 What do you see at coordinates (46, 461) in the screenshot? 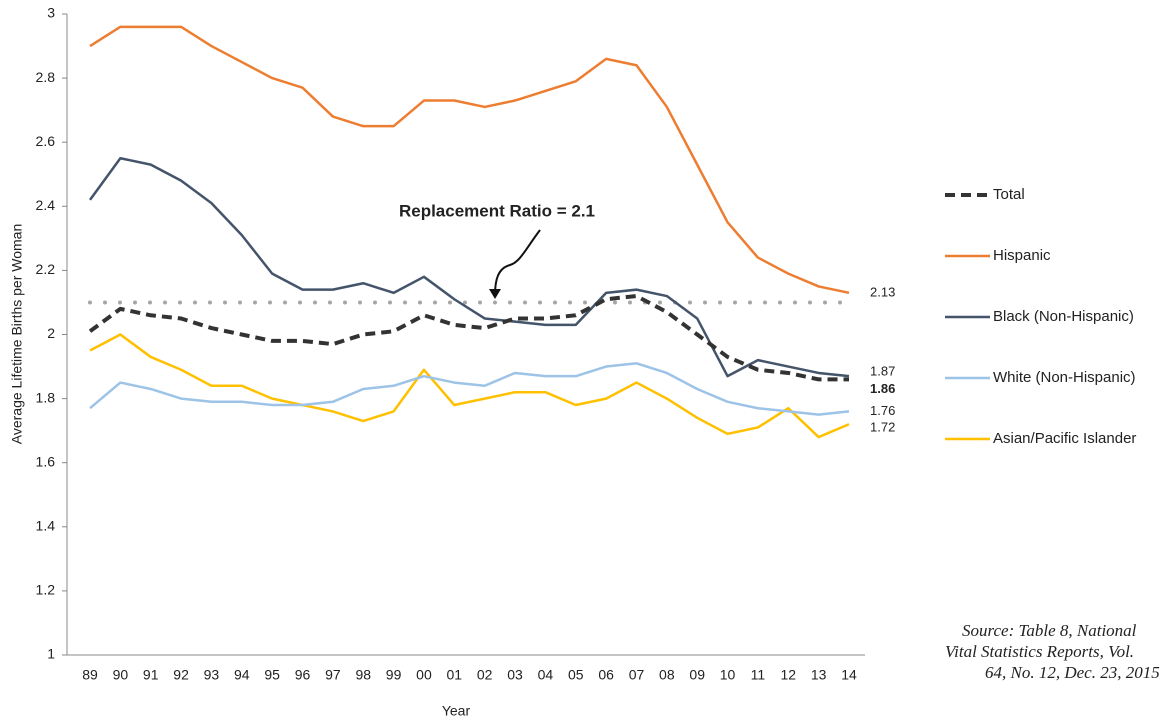
I see `y-tick-label: 1.6` at bounding box center [46, 461].